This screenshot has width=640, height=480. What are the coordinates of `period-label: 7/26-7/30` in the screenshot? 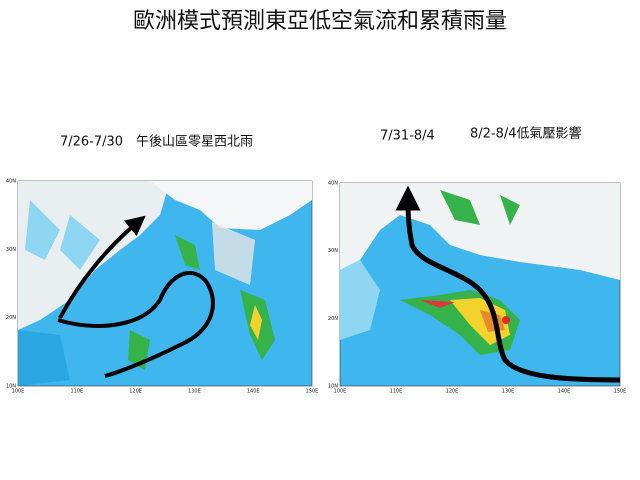 It's located at (91, 142).